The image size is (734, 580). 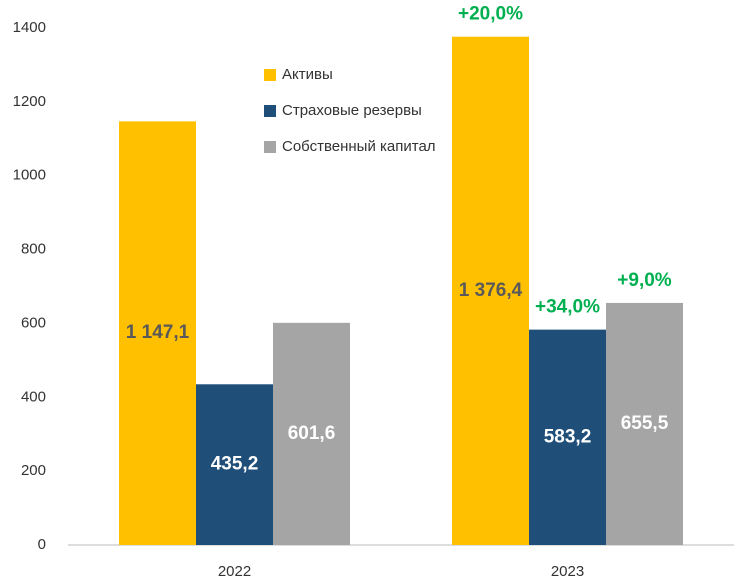 I want to click on y-tick-label: 600, so click(x=33, y=322).